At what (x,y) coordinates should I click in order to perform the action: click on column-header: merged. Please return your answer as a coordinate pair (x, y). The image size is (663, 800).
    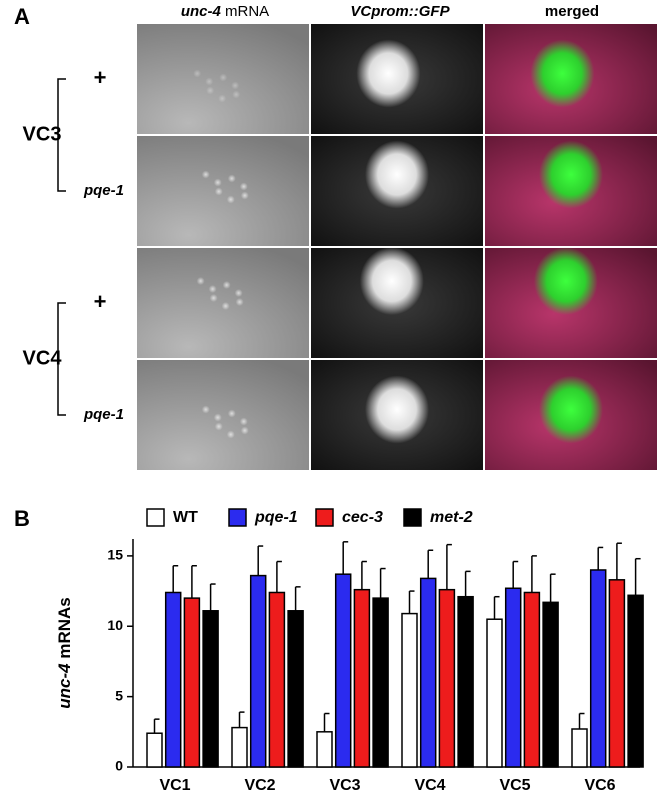
    Looking at the image, I should click on (572, 11).